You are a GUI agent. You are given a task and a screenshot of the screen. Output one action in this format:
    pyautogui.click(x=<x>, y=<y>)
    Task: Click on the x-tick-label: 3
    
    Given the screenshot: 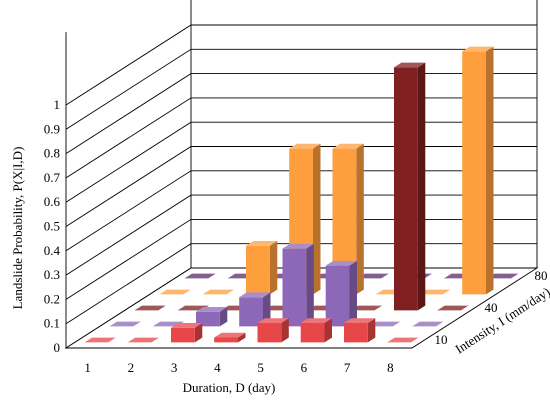 What is the action you would take?
    pyautogui.click(x=174, y=367)
    